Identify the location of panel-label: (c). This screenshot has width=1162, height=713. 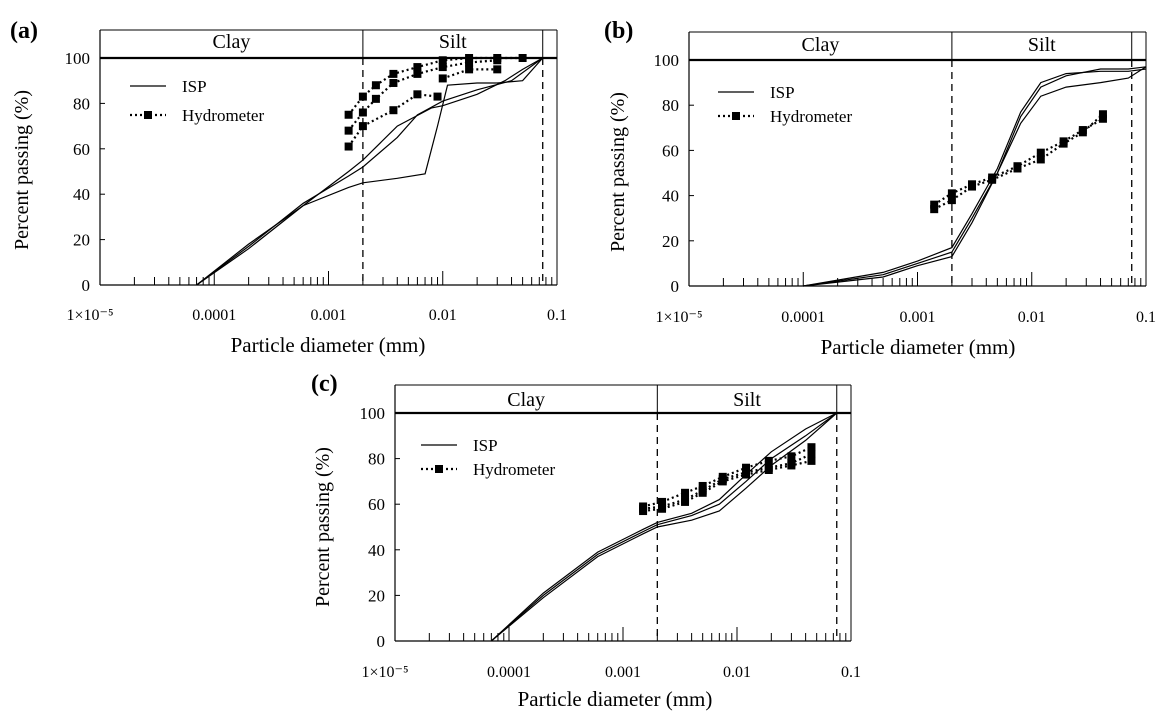
(324, 384).